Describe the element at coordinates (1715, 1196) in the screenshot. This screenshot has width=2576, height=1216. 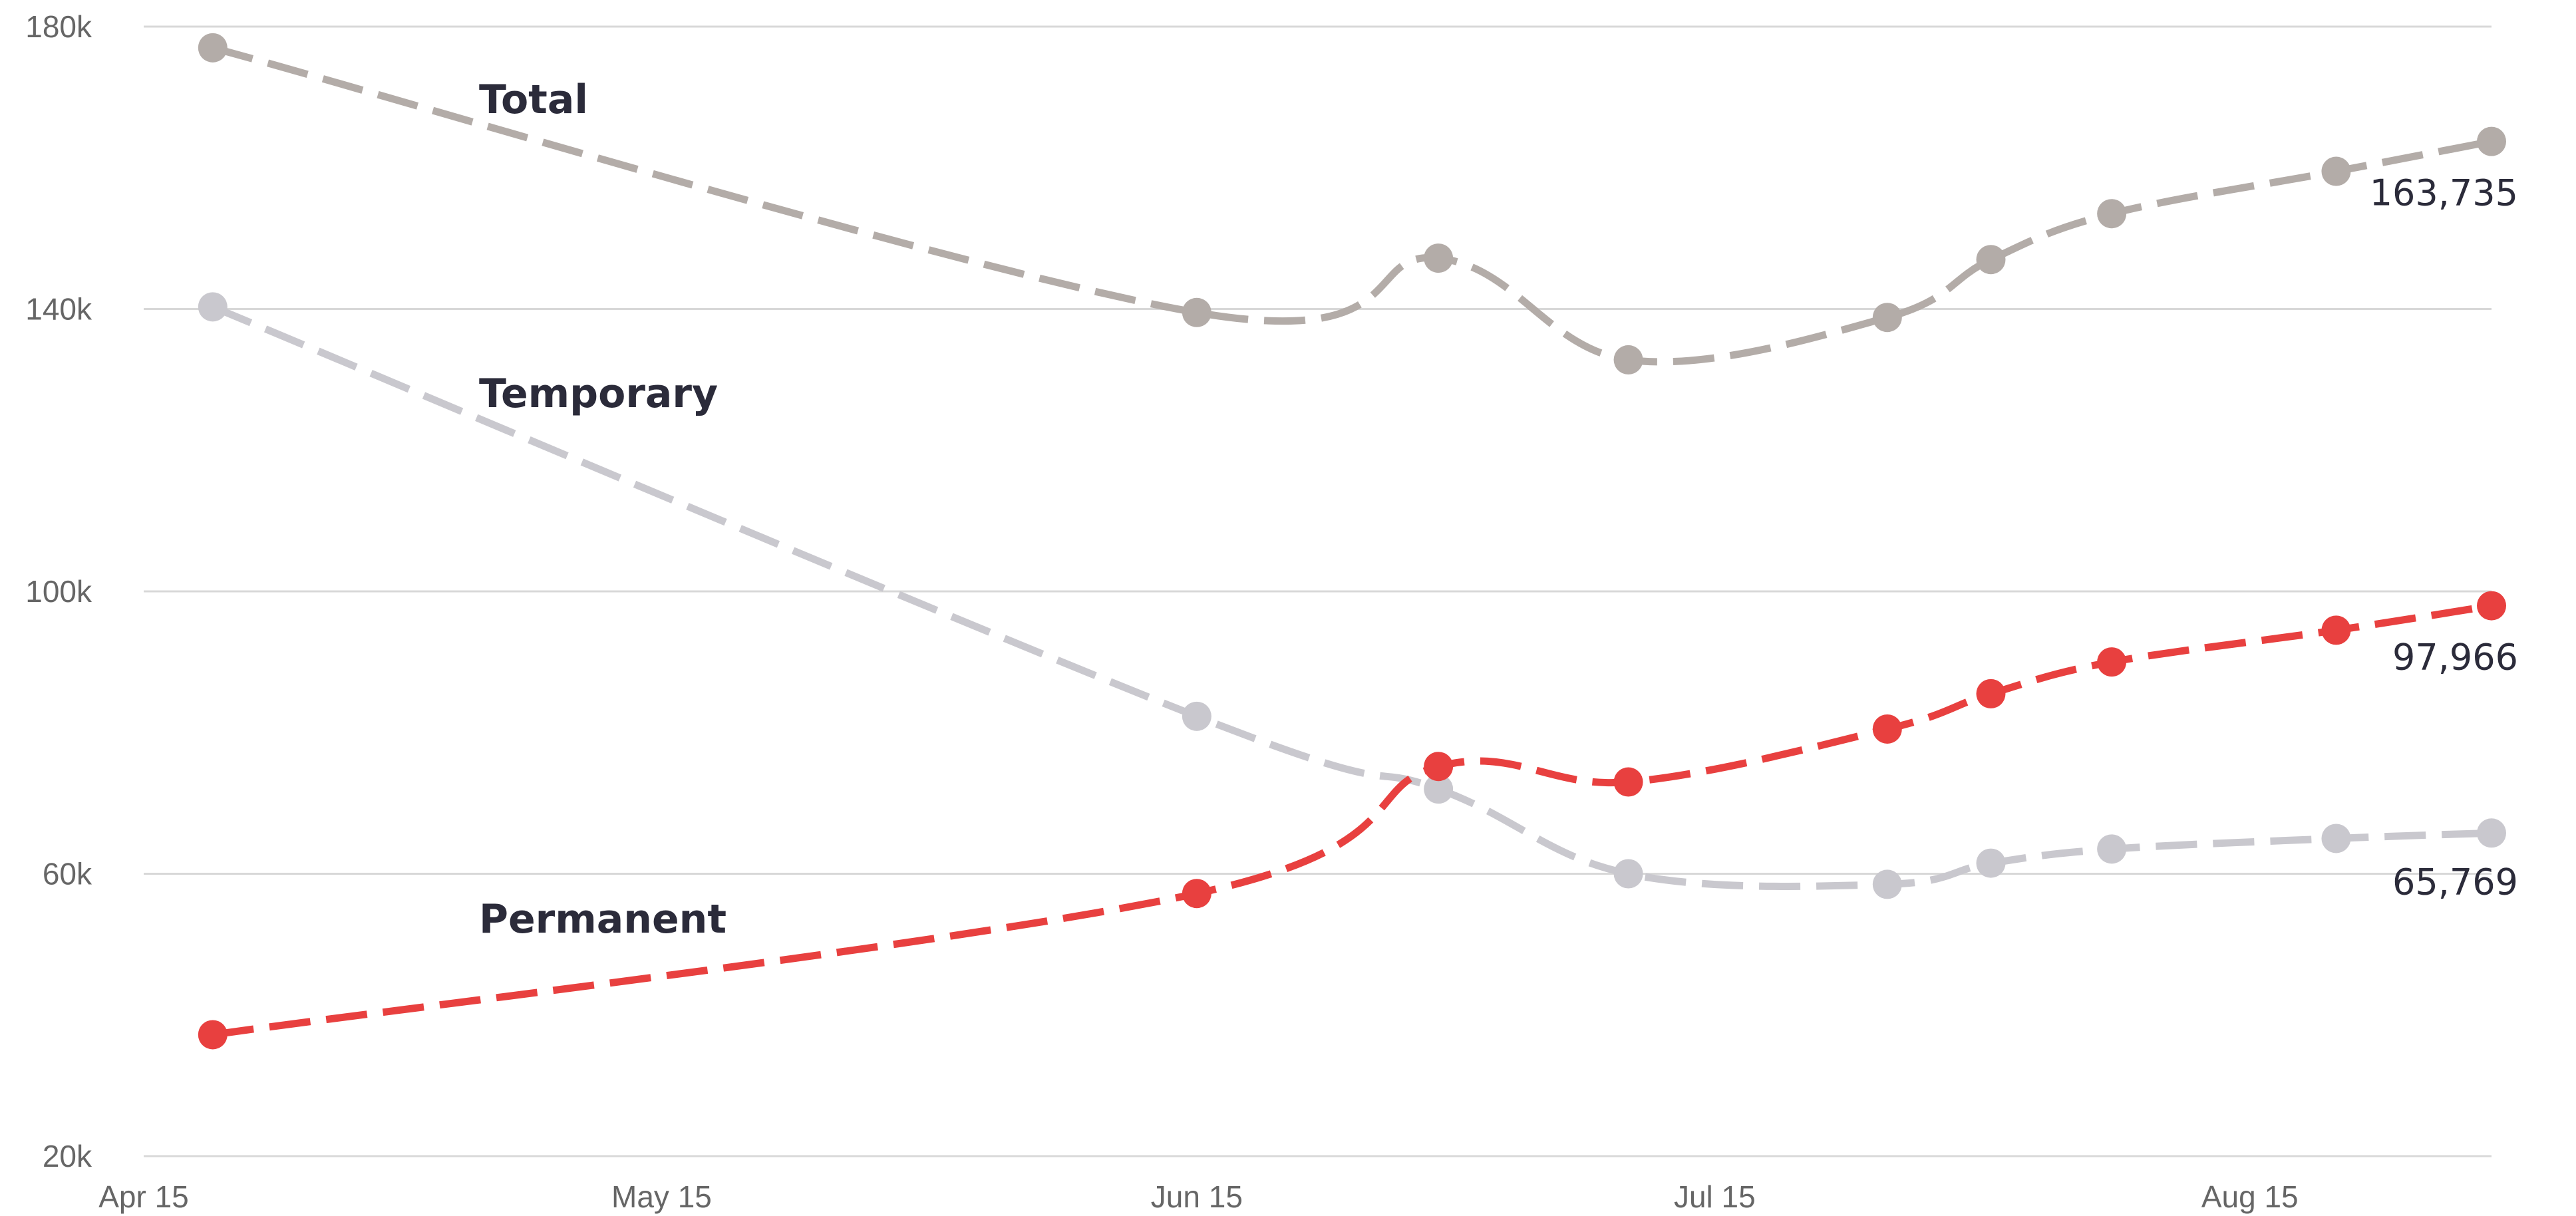
I see `x-tick-label: Jul 15` at that location.